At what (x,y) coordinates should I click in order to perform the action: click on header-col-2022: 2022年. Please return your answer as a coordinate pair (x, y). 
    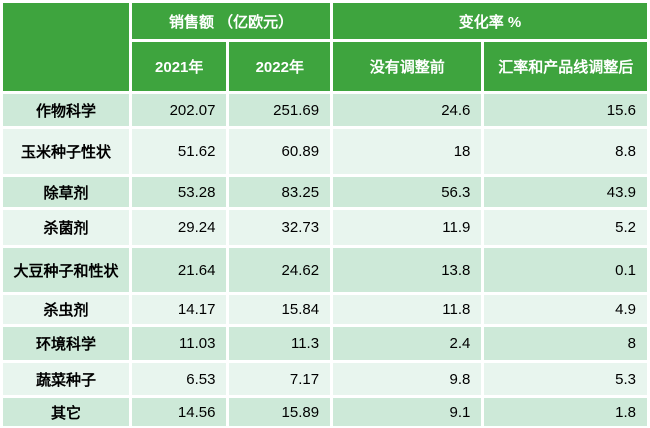
    Looking at the image, I should click on (280, 66).